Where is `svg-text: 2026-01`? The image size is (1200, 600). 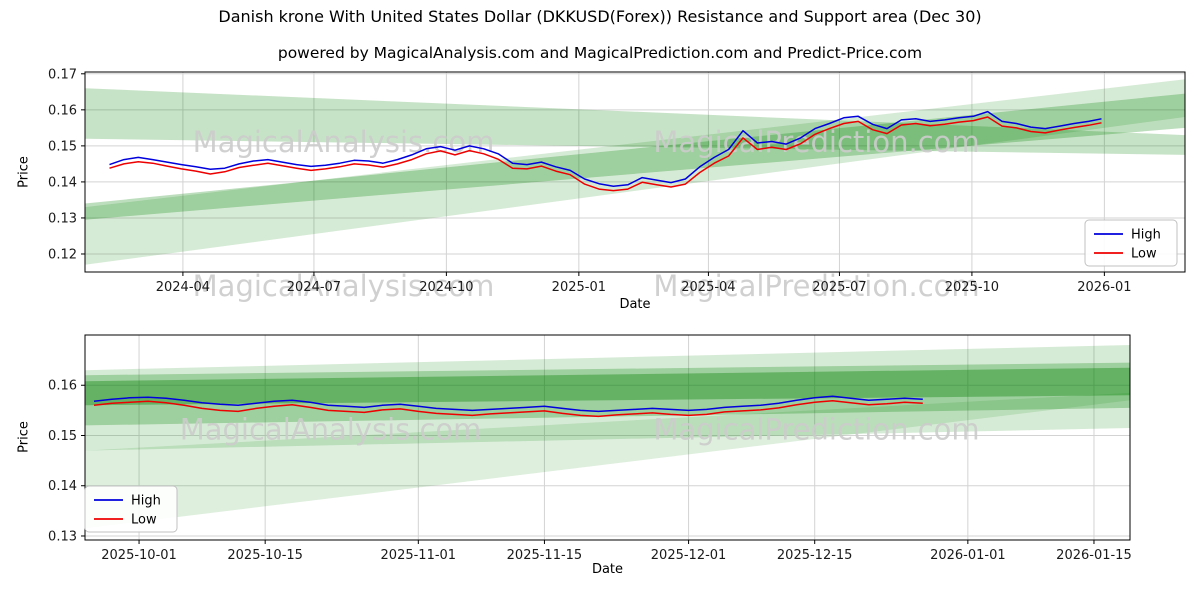
svg-text: 2026-01 is located at coordinates (1104, 287).